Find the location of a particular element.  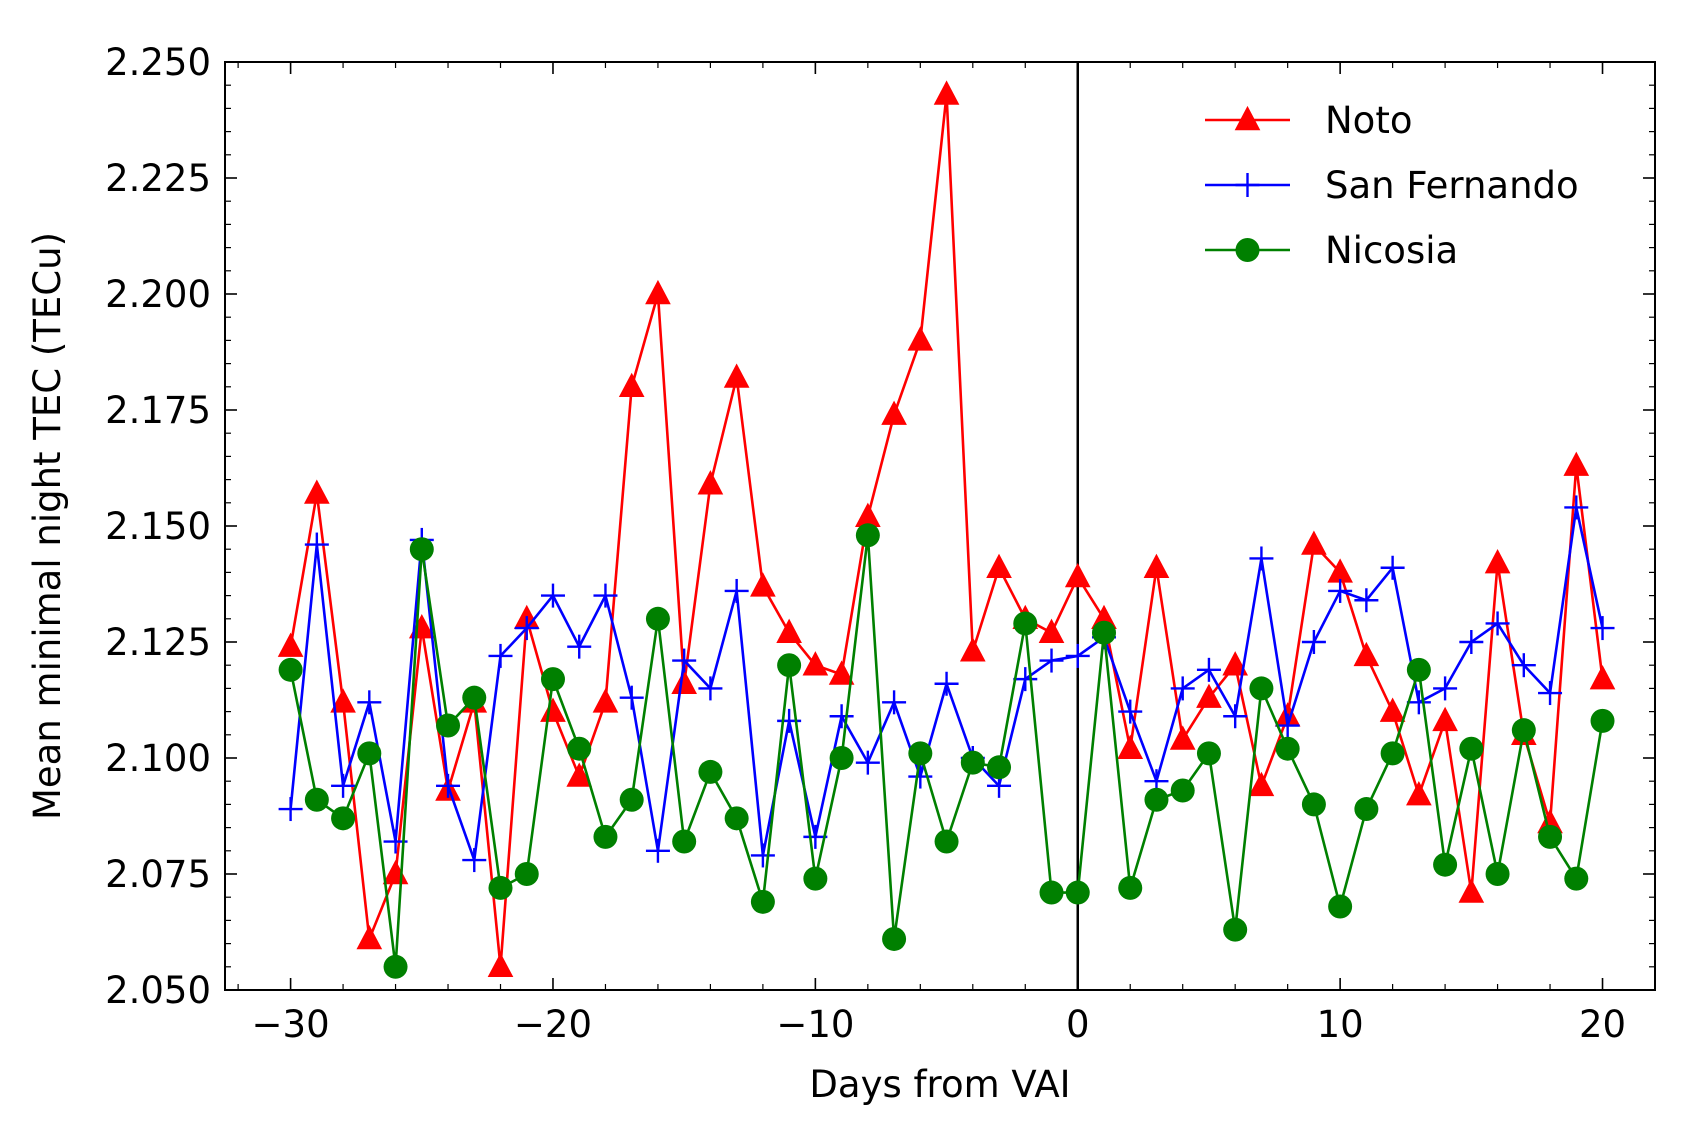

y-axis-title: Mean minimal night TEC (TECu) is located at coordinates (47, 526).